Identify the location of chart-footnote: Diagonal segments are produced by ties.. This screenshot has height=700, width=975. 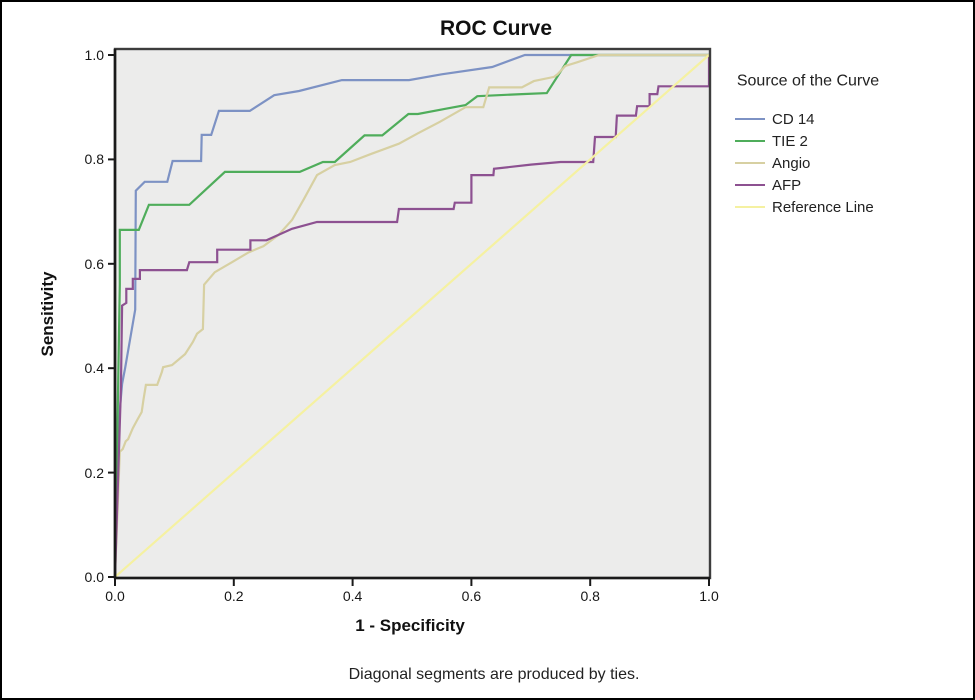
(494, 674).